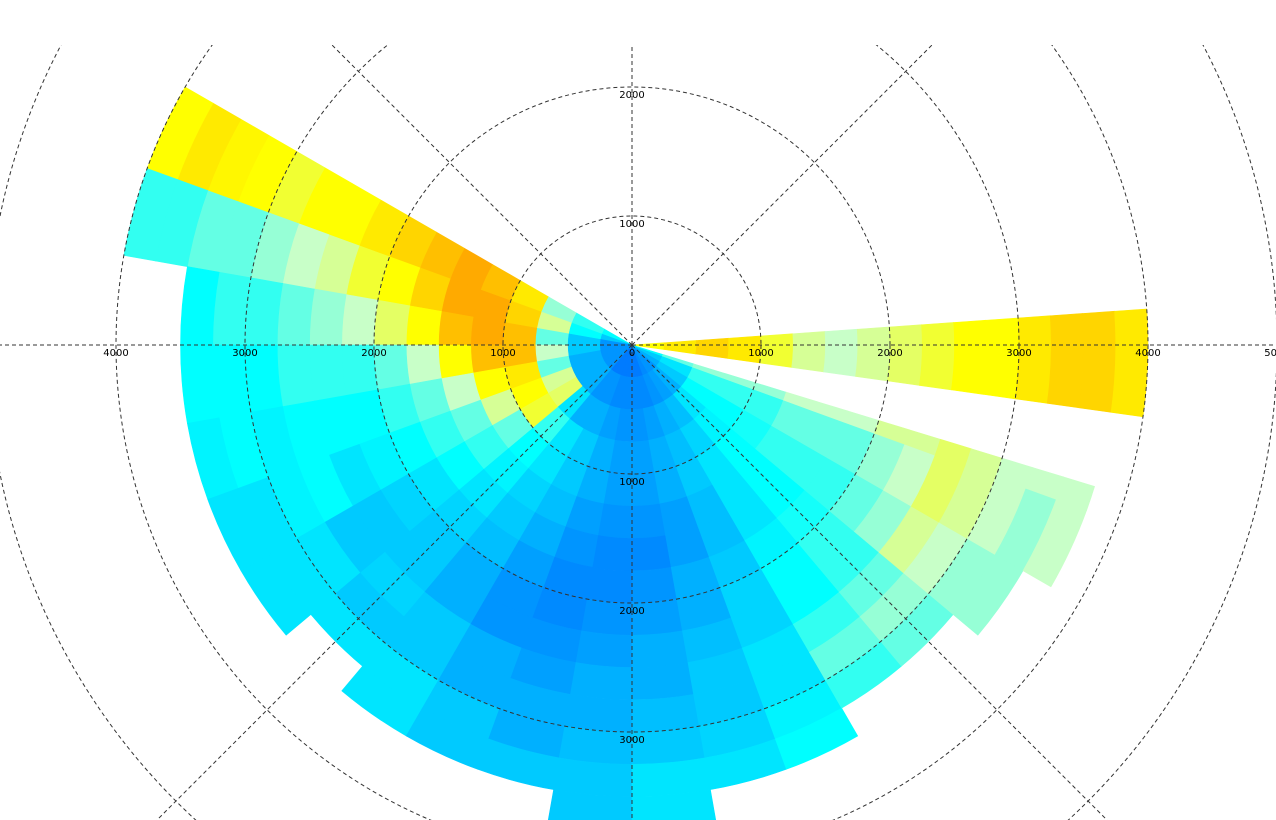 Image resolution: width=1276 pixels, height=820 pixels. What do you see at coordinates (1270, 353) in the screenshot?
I see `r-tick-label: 5000` at bounding box center [1270, 353].